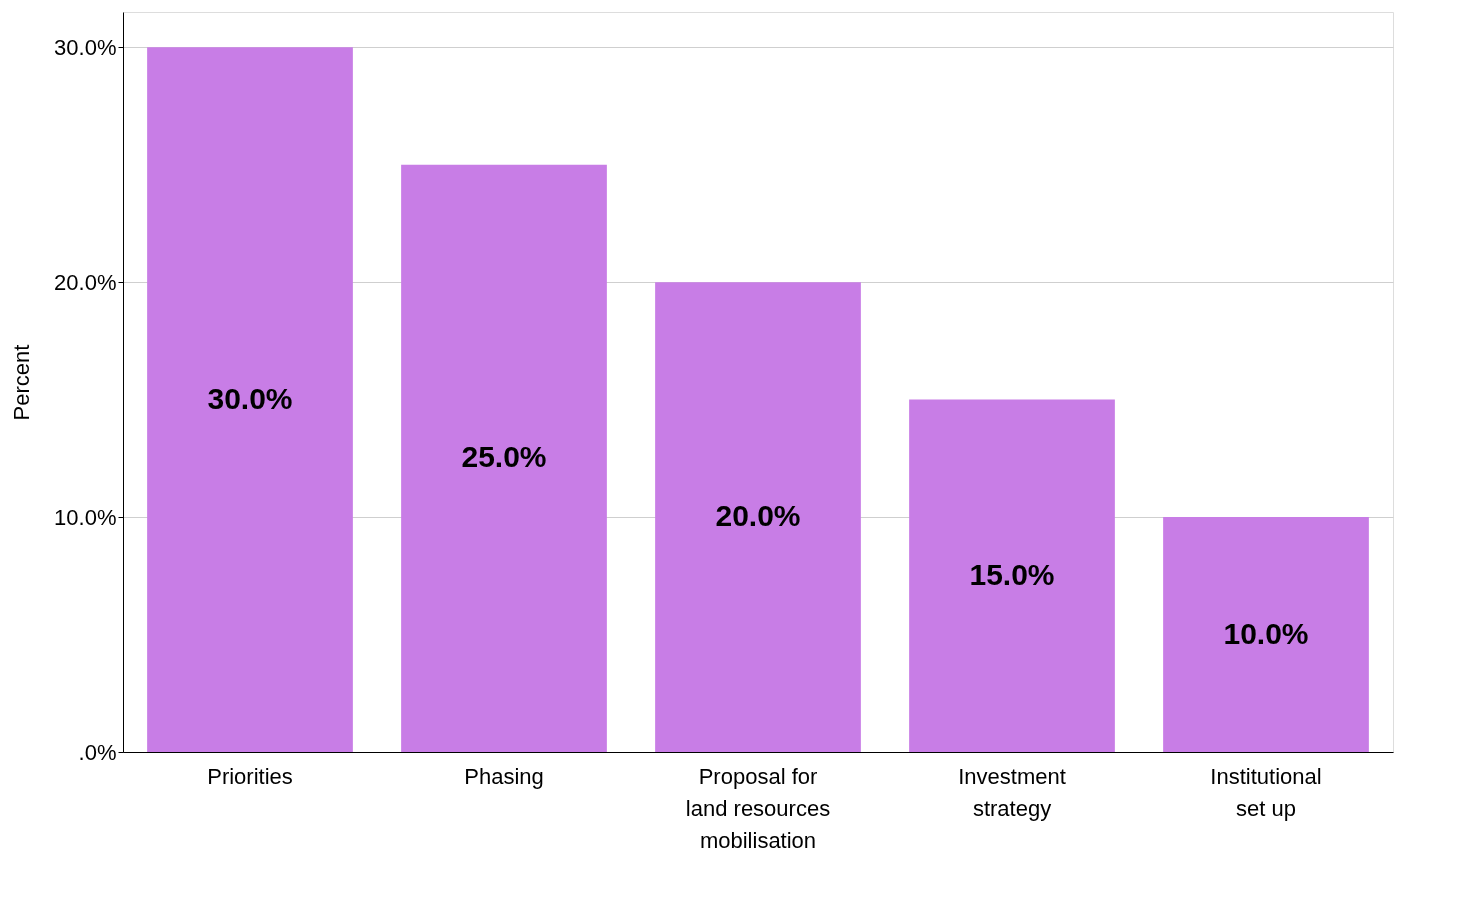 This screenshot has width=1473, height=909. Describe the element at coordinates (504, 776) in the screenshot. I see `x-tick-label: Phasing` at that location.